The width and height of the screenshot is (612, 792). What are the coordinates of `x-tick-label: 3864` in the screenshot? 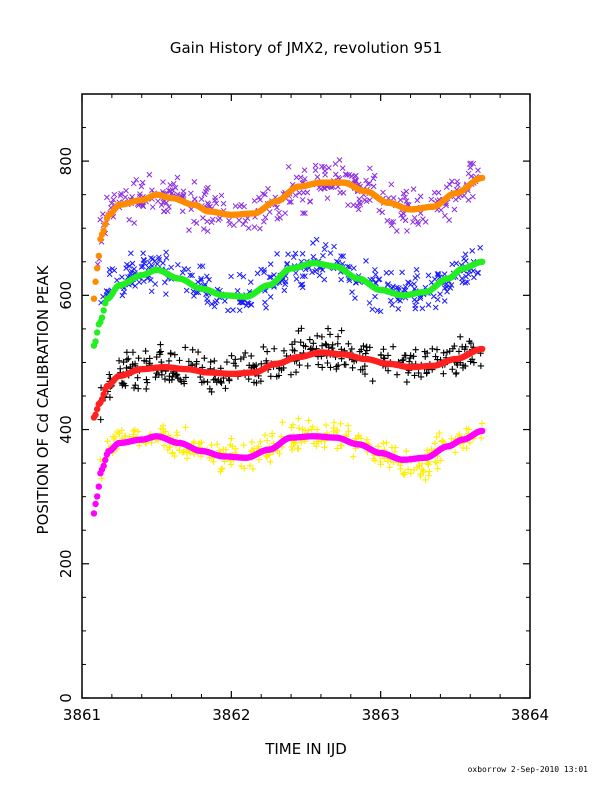 It's located at (530, 715).